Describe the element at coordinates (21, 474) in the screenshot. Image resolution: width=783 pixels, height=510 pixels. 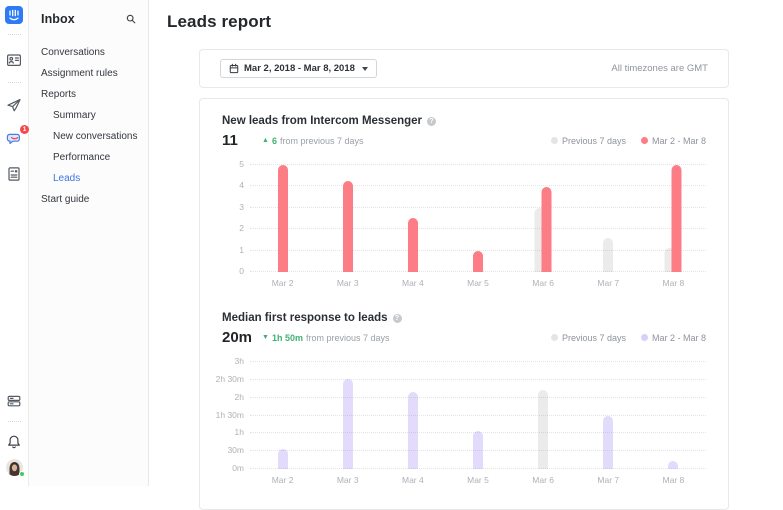
I see `online-status-dot` at that location.